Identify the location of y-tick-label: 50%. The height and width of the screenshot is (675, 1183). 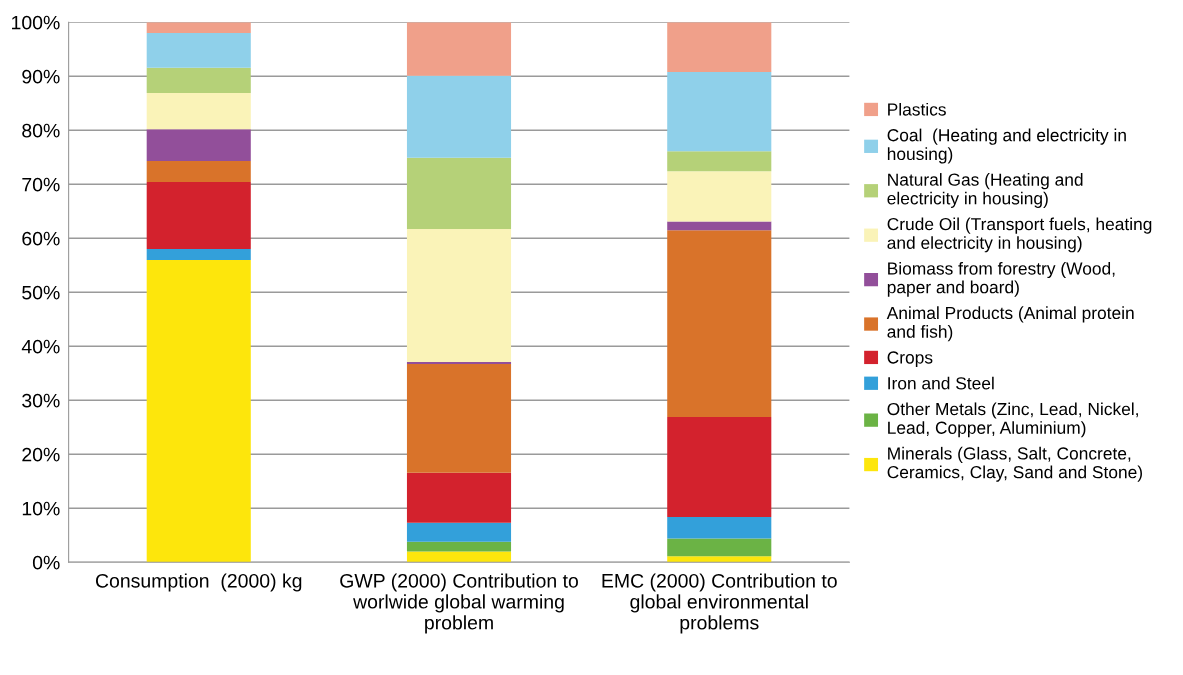
(41, 292).